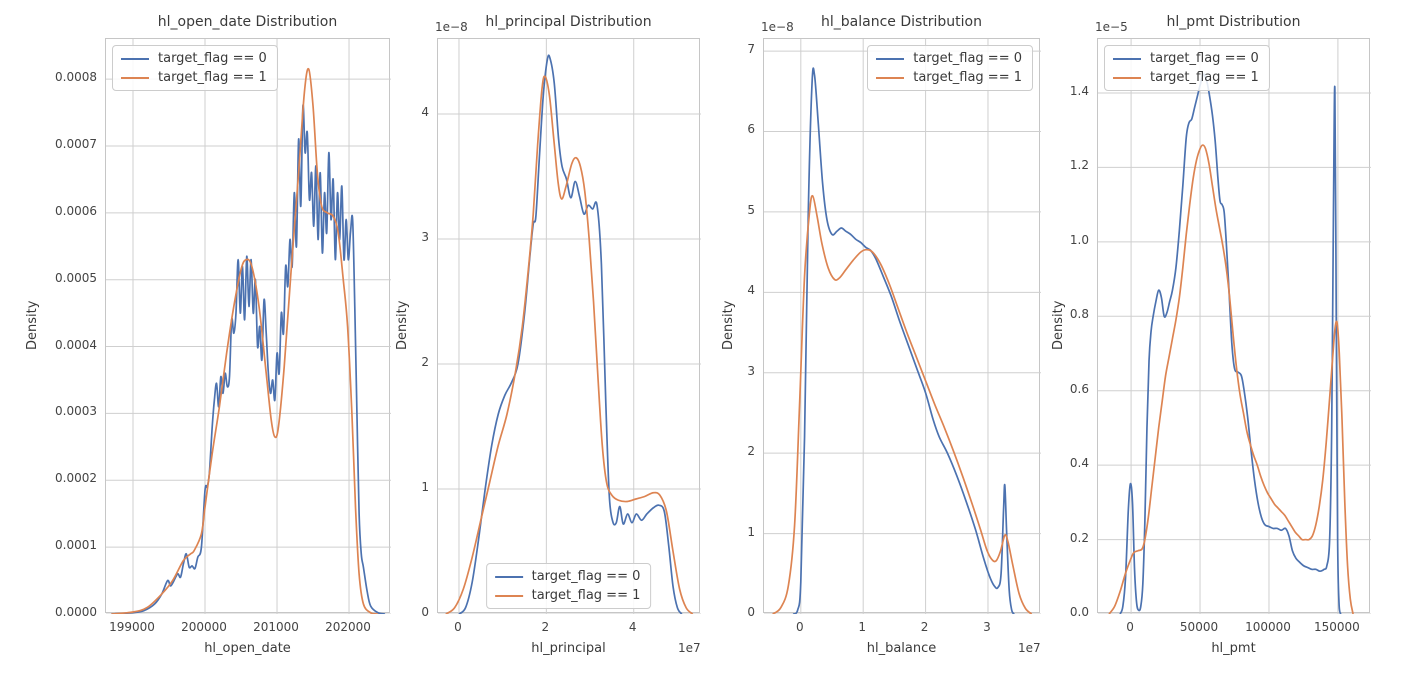 This screenshot has height=685, width=1418. Describe the element at coordinates (132, 627) in the screenshot. I see `x-tick-label: 199000` at that location.